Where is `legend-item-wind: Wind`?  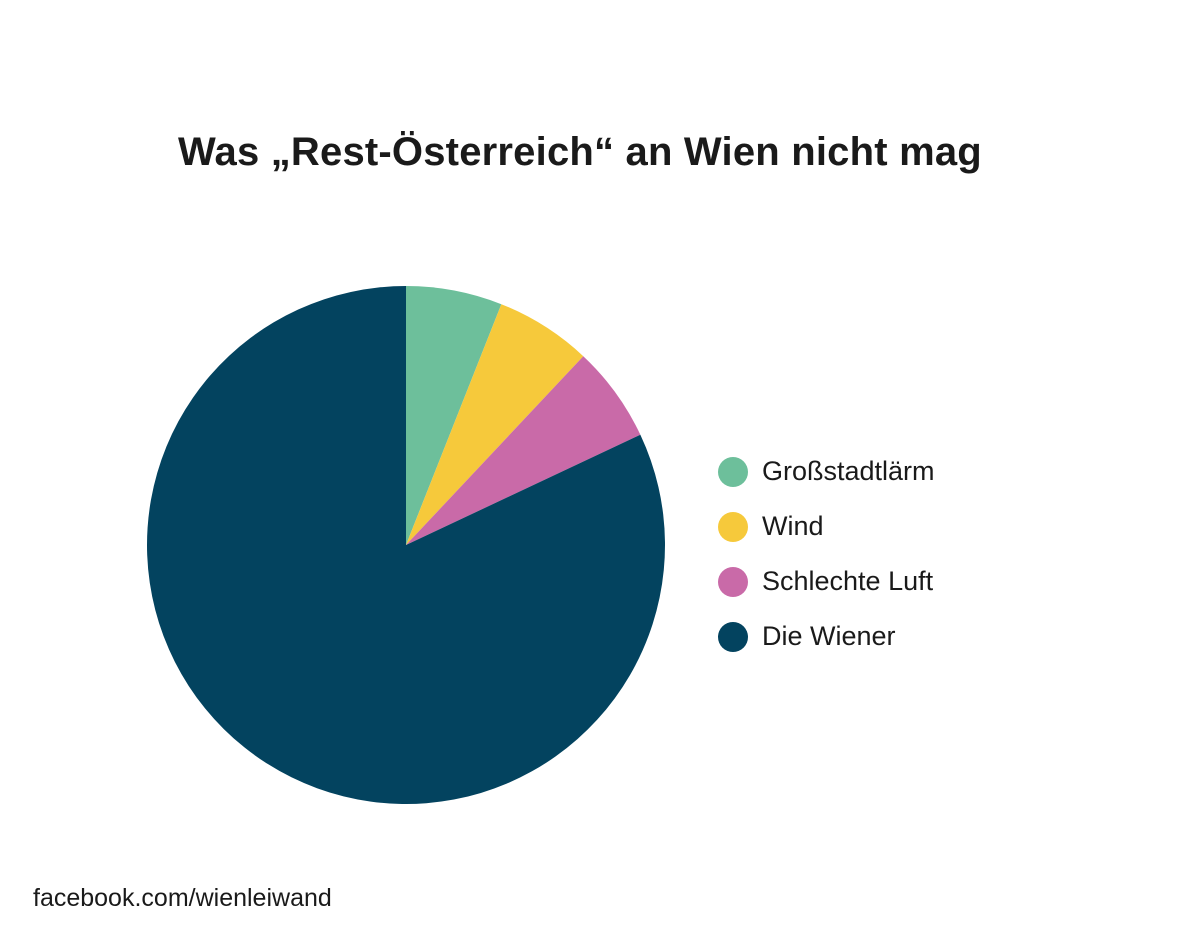 legend-item-wind: Wind is located at coordinates (826, 526).